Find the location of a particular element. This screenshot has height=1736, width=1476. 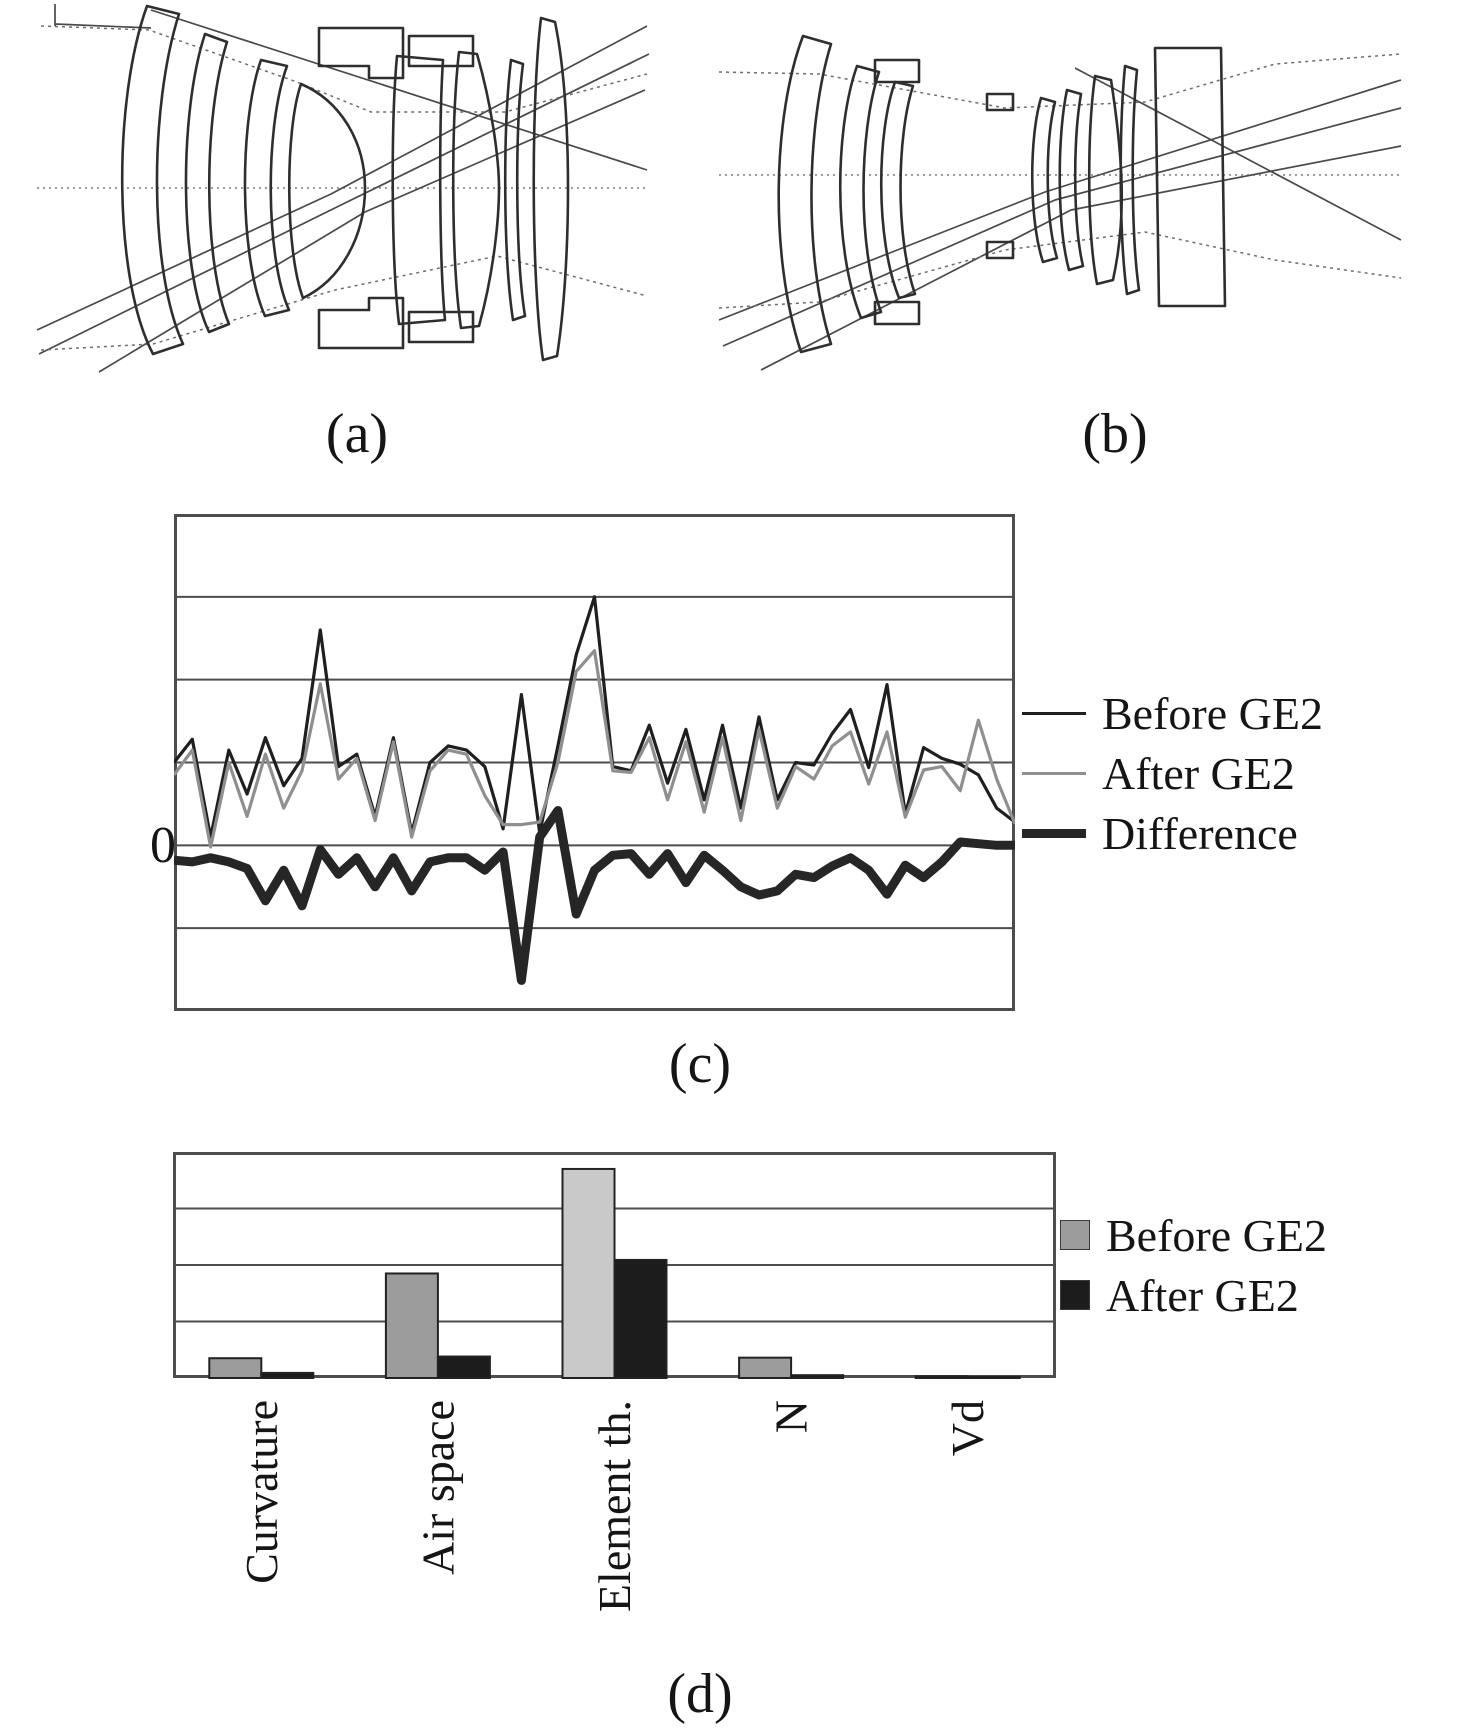

panel-a-caption: (a) is located at coordinates (357, 434).